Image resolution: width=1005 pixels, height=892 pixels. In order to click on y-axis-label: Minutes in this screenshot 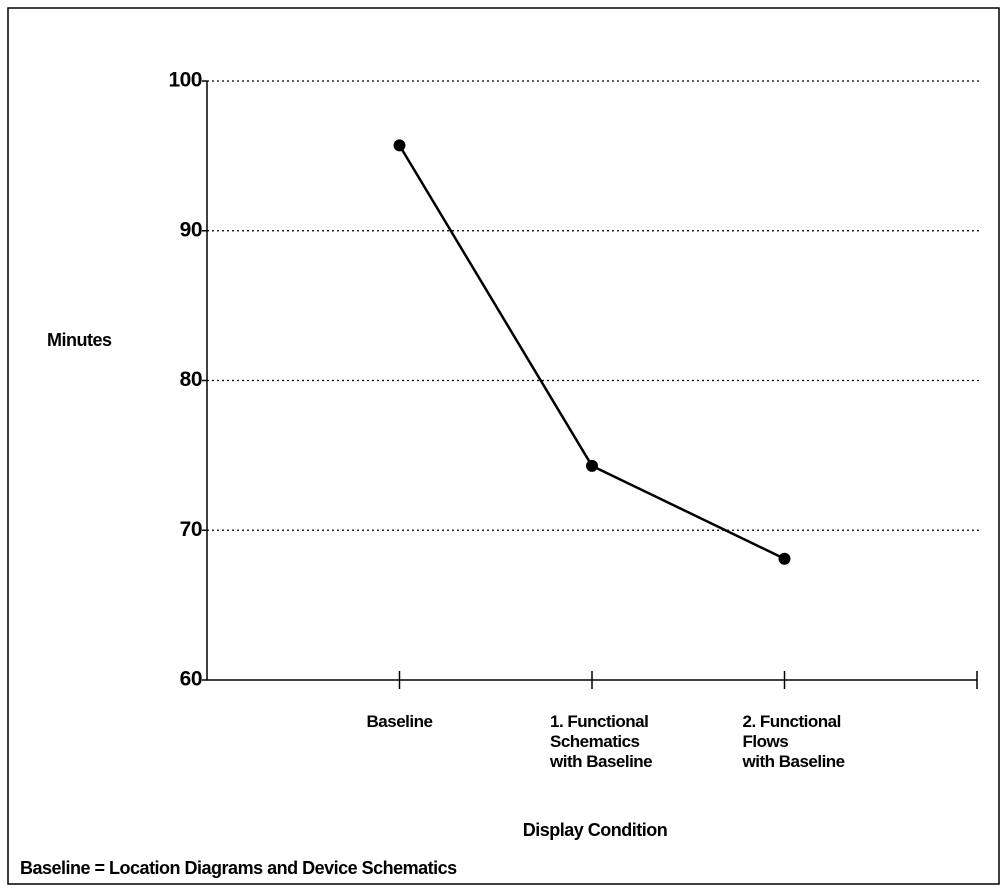, I will do `click(79, 340)`.